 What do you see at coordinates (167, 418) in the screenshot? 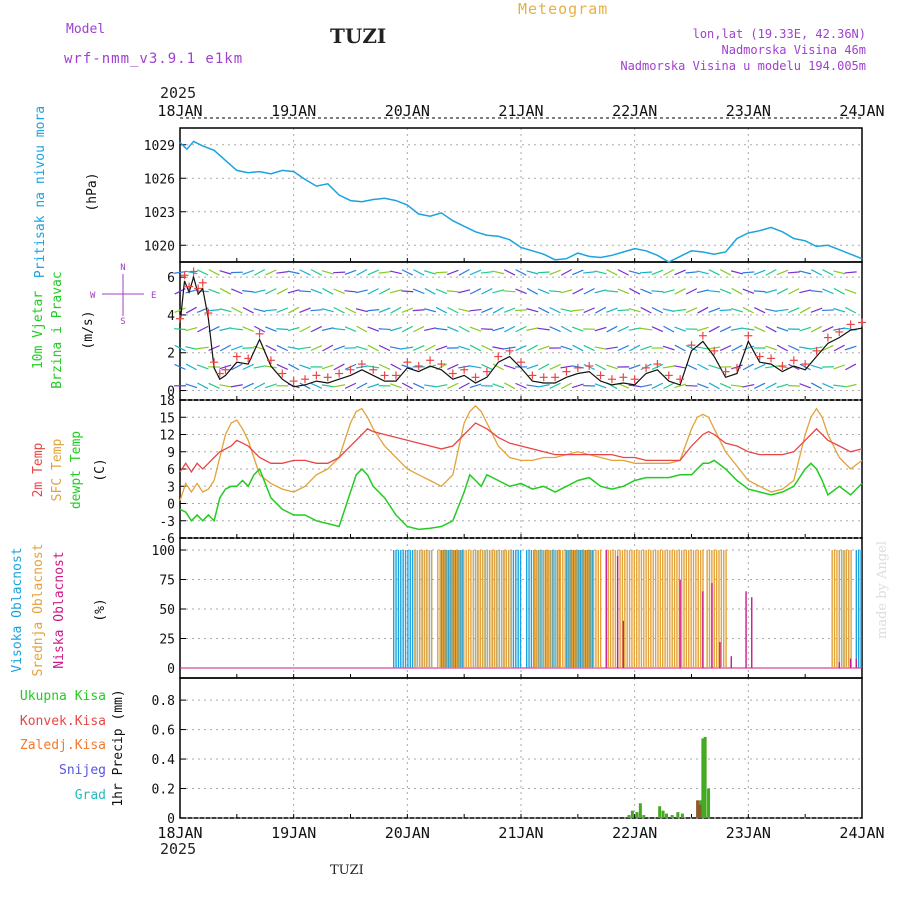
I see `temp-tick-label: 15` at bounding box center [167, 418].